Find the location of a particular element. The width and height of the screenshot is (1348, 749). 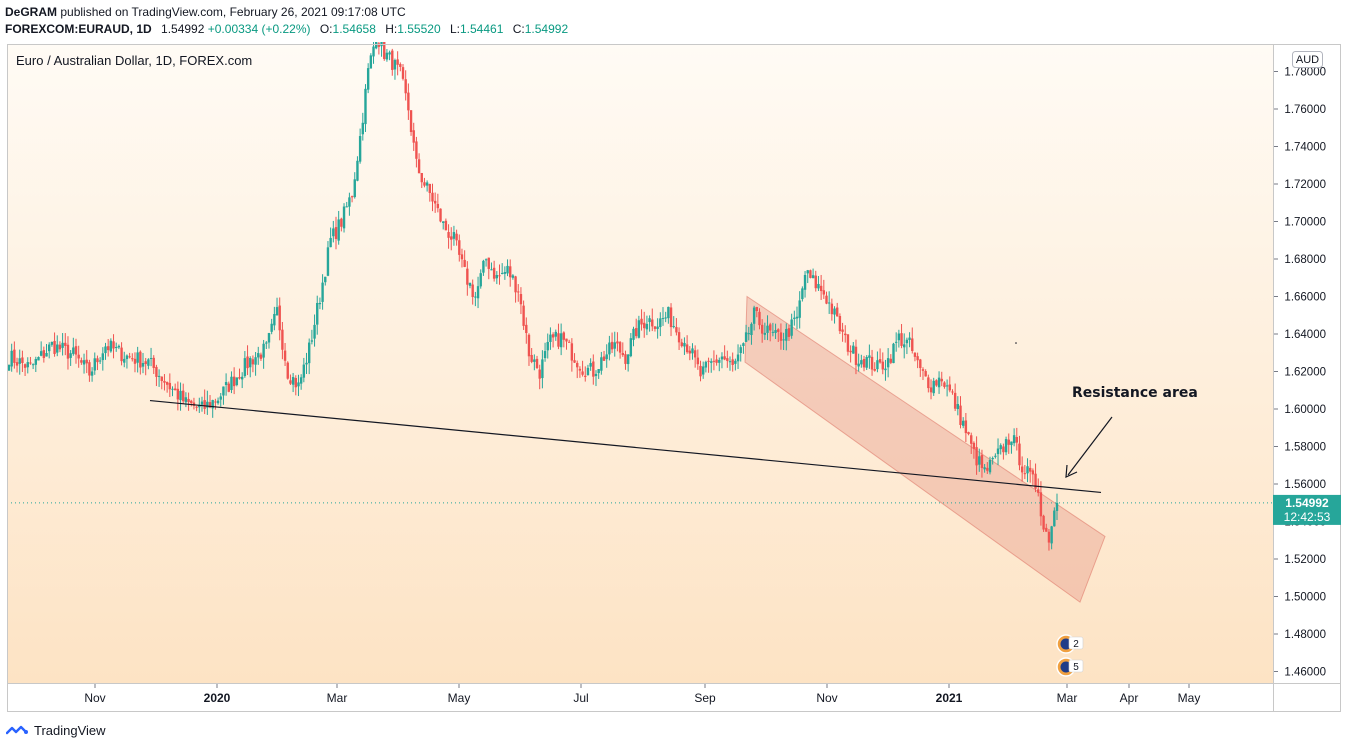

event-badges: 25 is located at coordinates (1070, 655).